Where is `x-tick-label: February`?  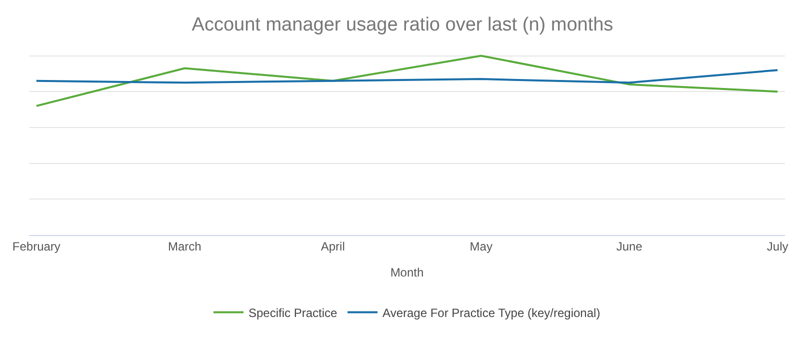 x-tick-label: February is located at coordinates (36, 246).